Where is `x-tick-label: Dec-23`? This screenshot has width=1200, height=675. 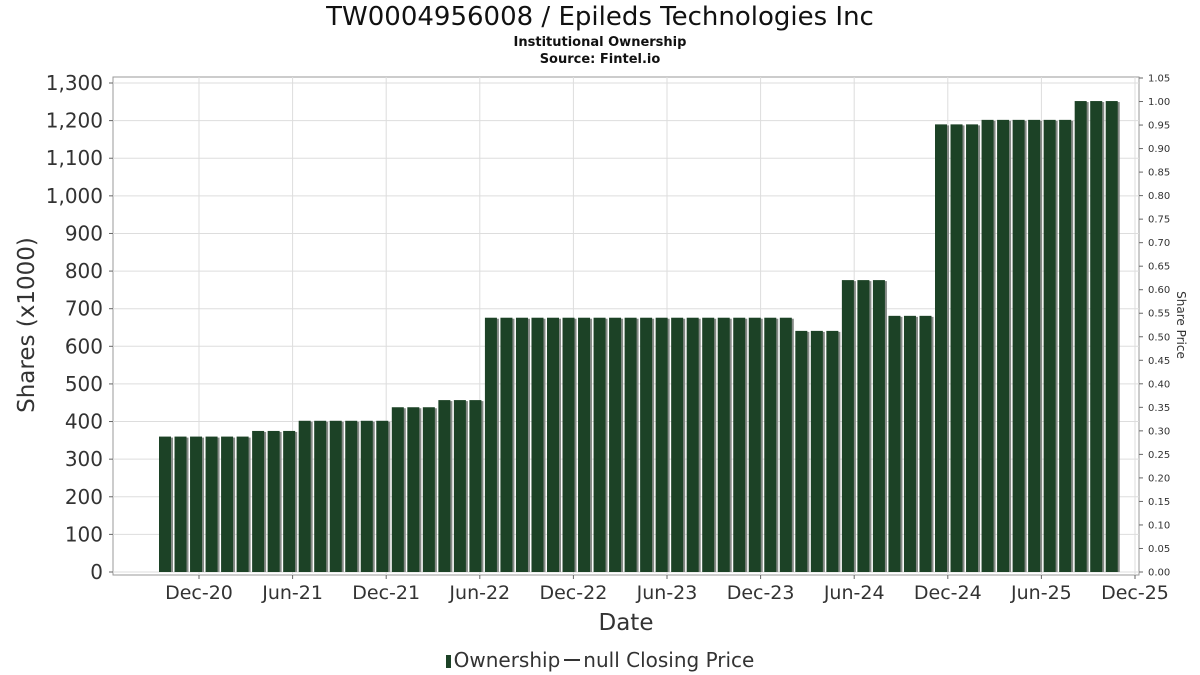 x-tick-label: Dec-23 is located at coordinates (761, 593).